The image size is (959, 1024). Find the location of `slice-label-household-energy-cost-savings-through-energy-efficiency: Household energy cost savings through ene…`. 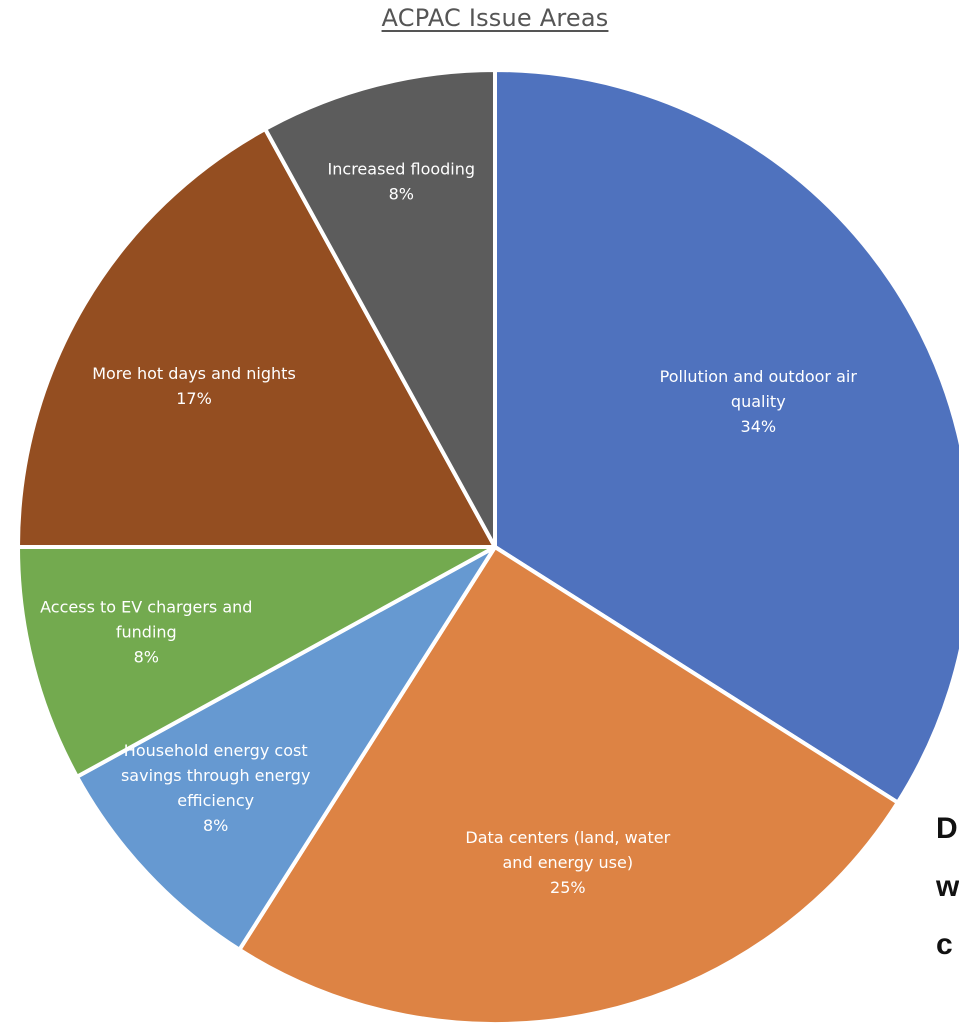

slice-label-household-energy-cost-savings-through-energy-efficiency: Household energy cost savings through ene… is located at coordinates (215, 788).